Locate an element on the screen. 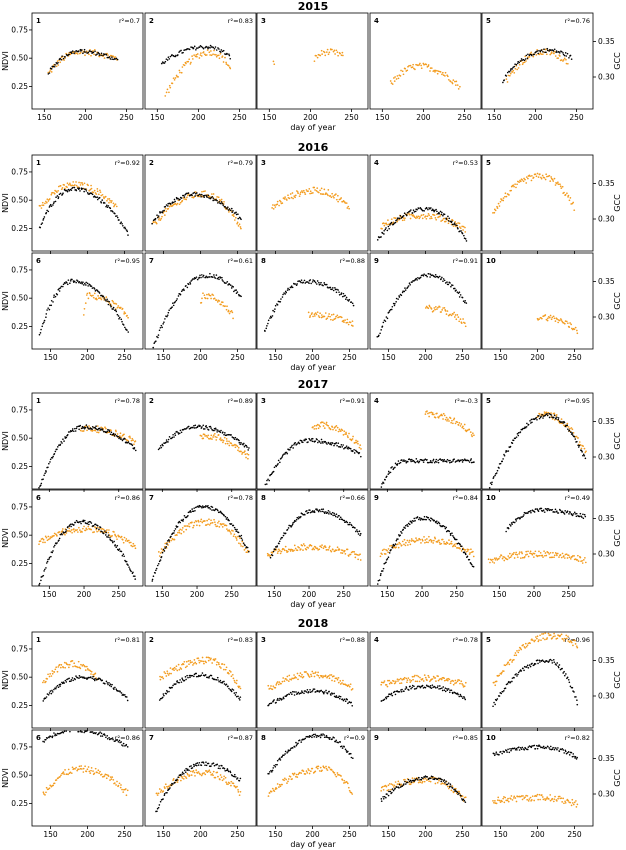 This screenshot has width=626, height=850. panel-2018-4: 4 r²=0.78 is located at coordinates (425, 681).